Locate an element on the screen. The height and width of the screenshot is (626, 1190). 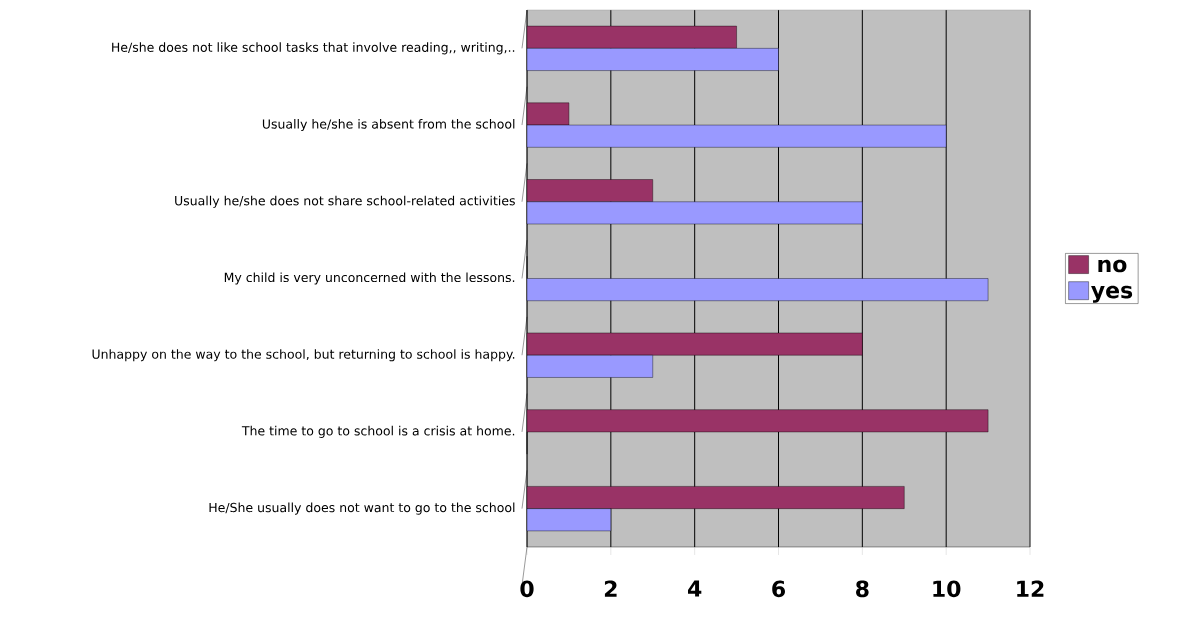
x-tick-label: 12 is located at coordinates (1030, 588).